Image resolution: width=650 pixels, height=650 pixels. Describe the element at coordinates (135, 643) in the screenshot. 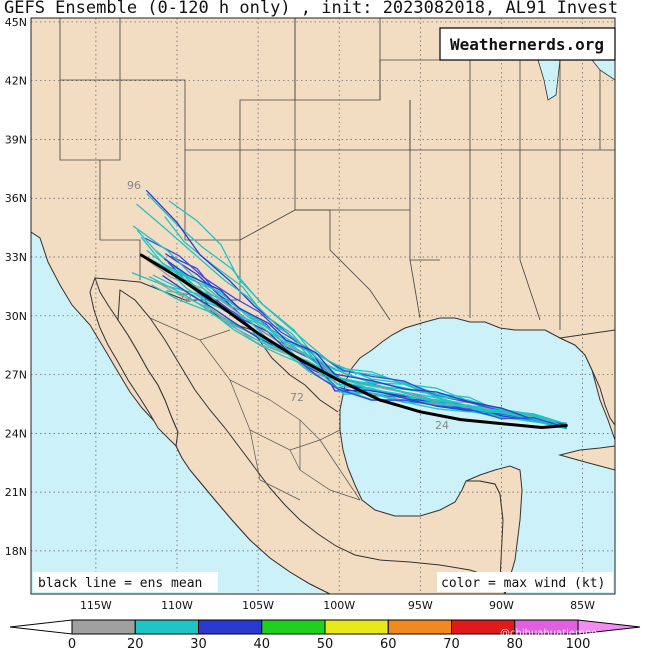

I see `colorbar-tick-label: 20` at that location.